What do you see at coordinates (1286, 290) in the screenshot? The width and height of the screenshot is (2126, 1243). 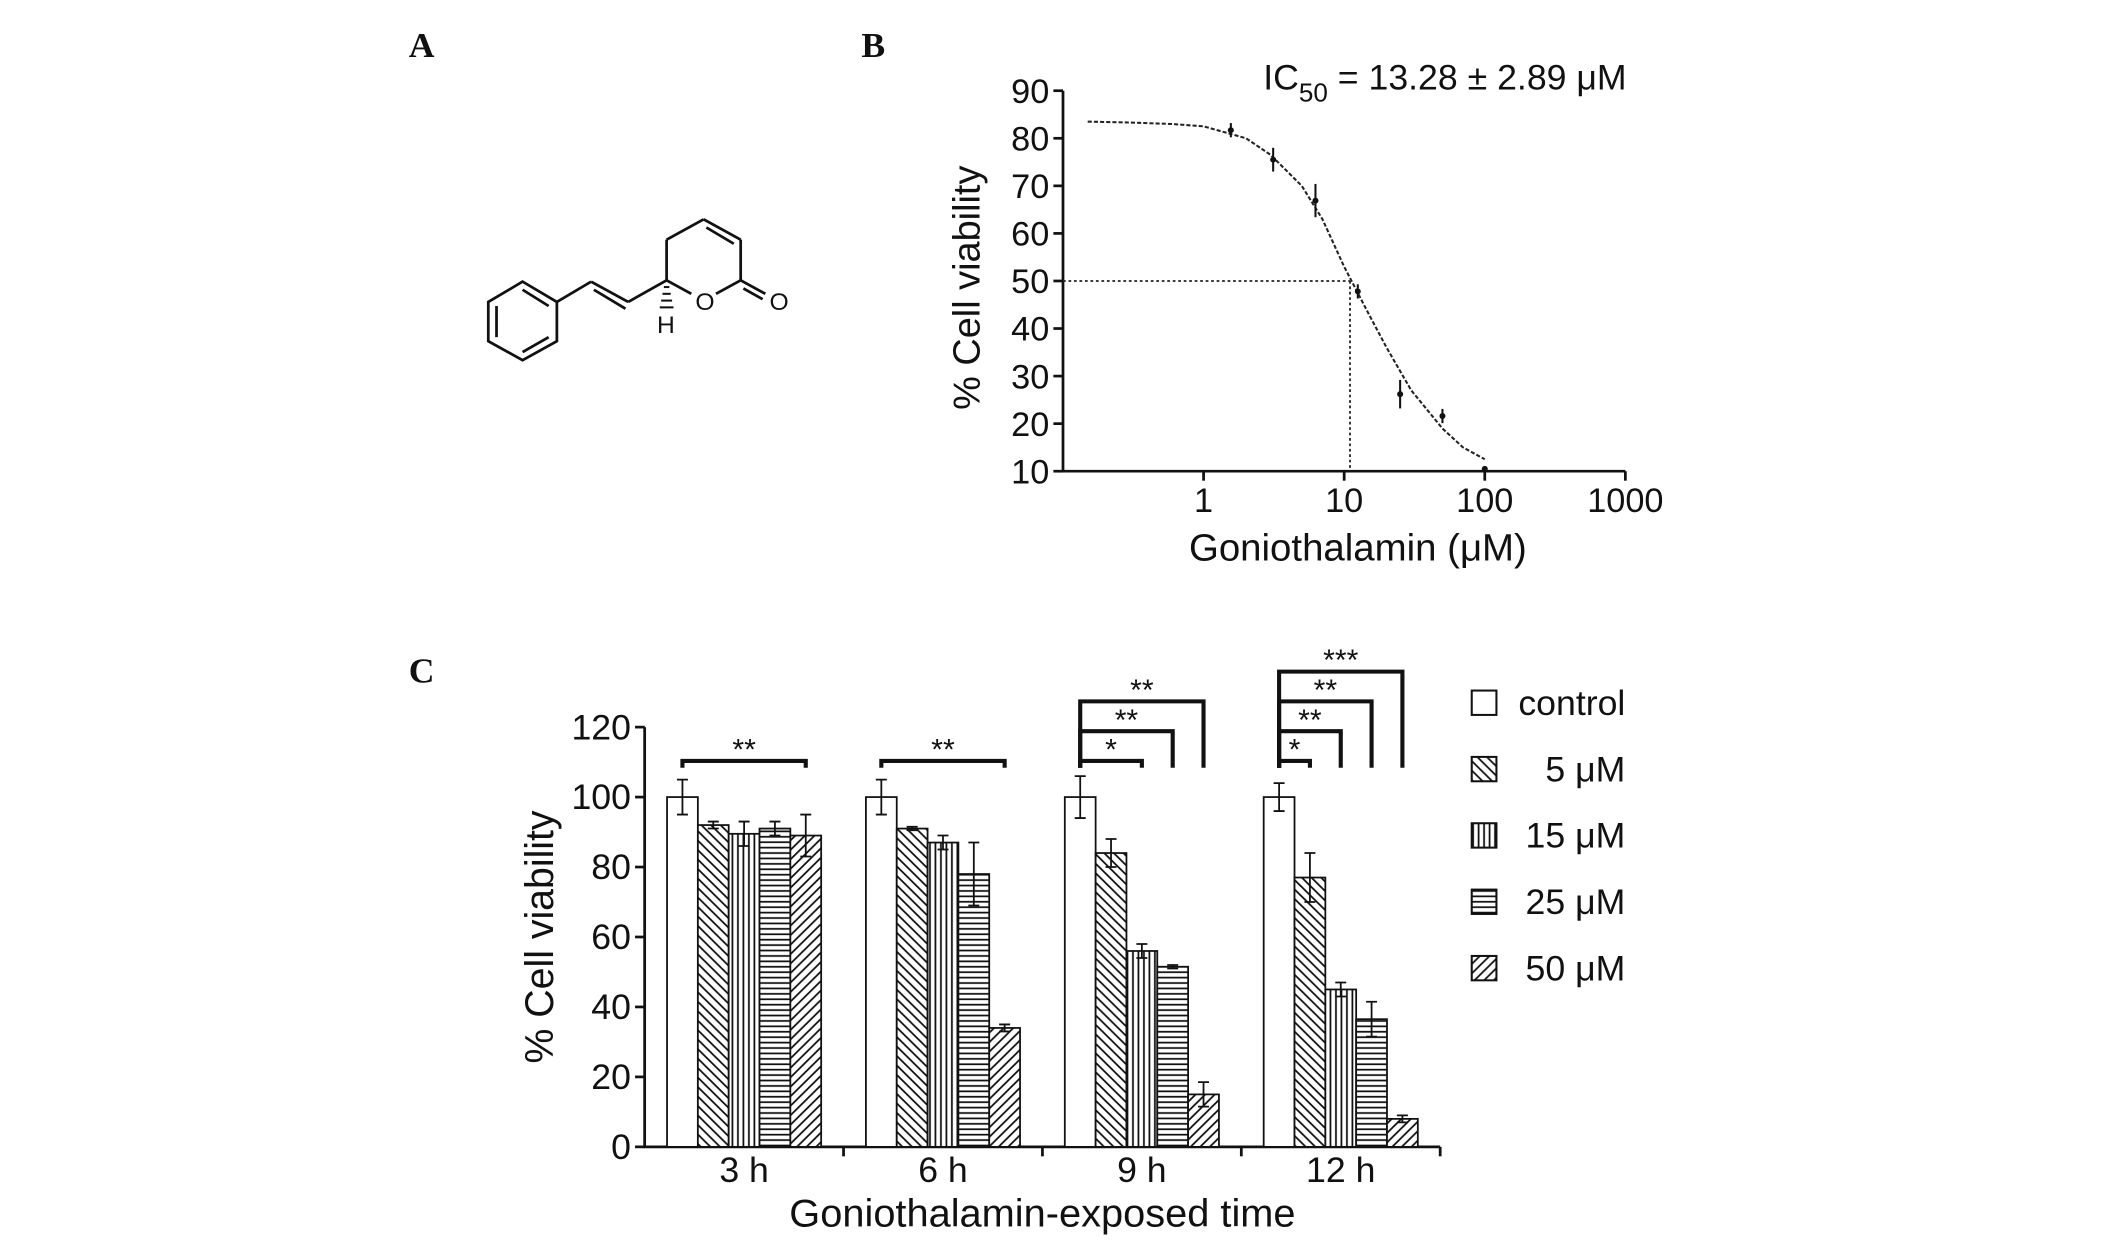 I see `fit-curve` at bounding box center [1286, 290].